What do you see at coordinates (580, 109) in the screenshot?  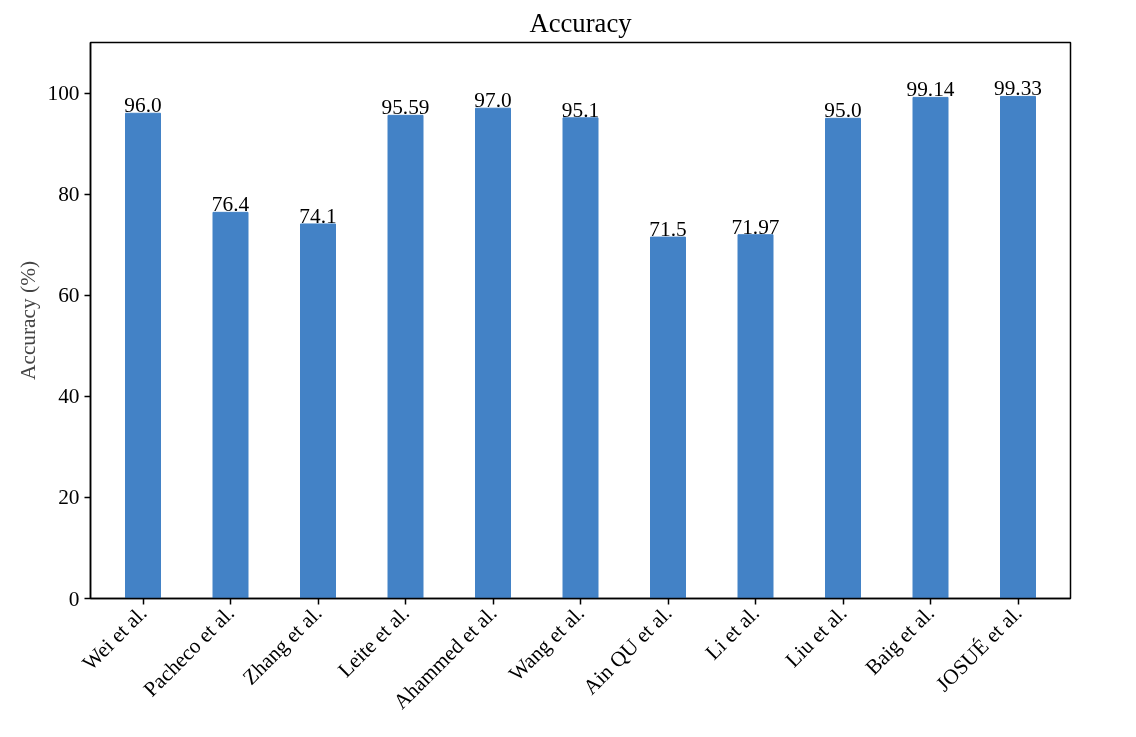 I see `data-label: 95.1` at bounding box center [580, 109].